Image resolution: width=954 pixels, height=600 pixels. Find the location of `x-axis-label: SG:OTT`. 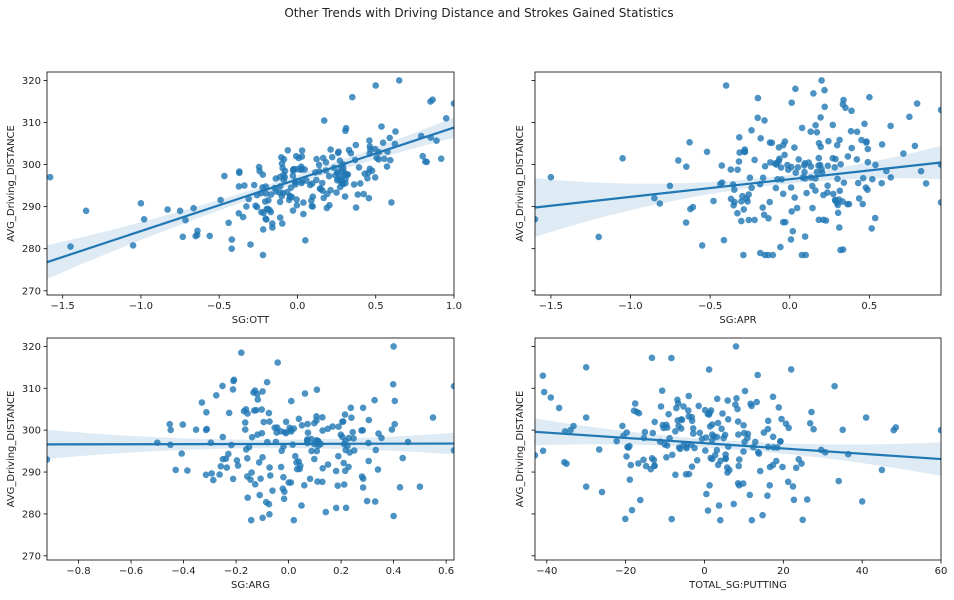

x-axis-label: SG:OTT is located at coordinates (251, 320).